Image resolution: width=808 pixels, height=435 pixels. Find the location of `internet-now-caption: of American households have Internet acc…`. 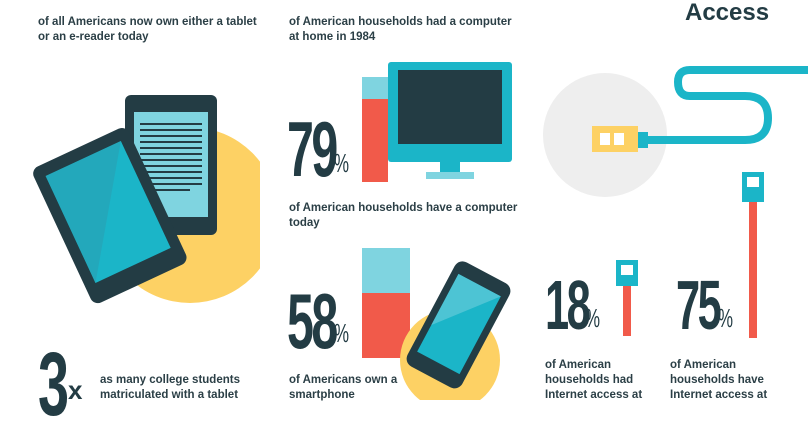

internet-now-caption: of American households have Internet acc… is located at coordinates (719, 380).